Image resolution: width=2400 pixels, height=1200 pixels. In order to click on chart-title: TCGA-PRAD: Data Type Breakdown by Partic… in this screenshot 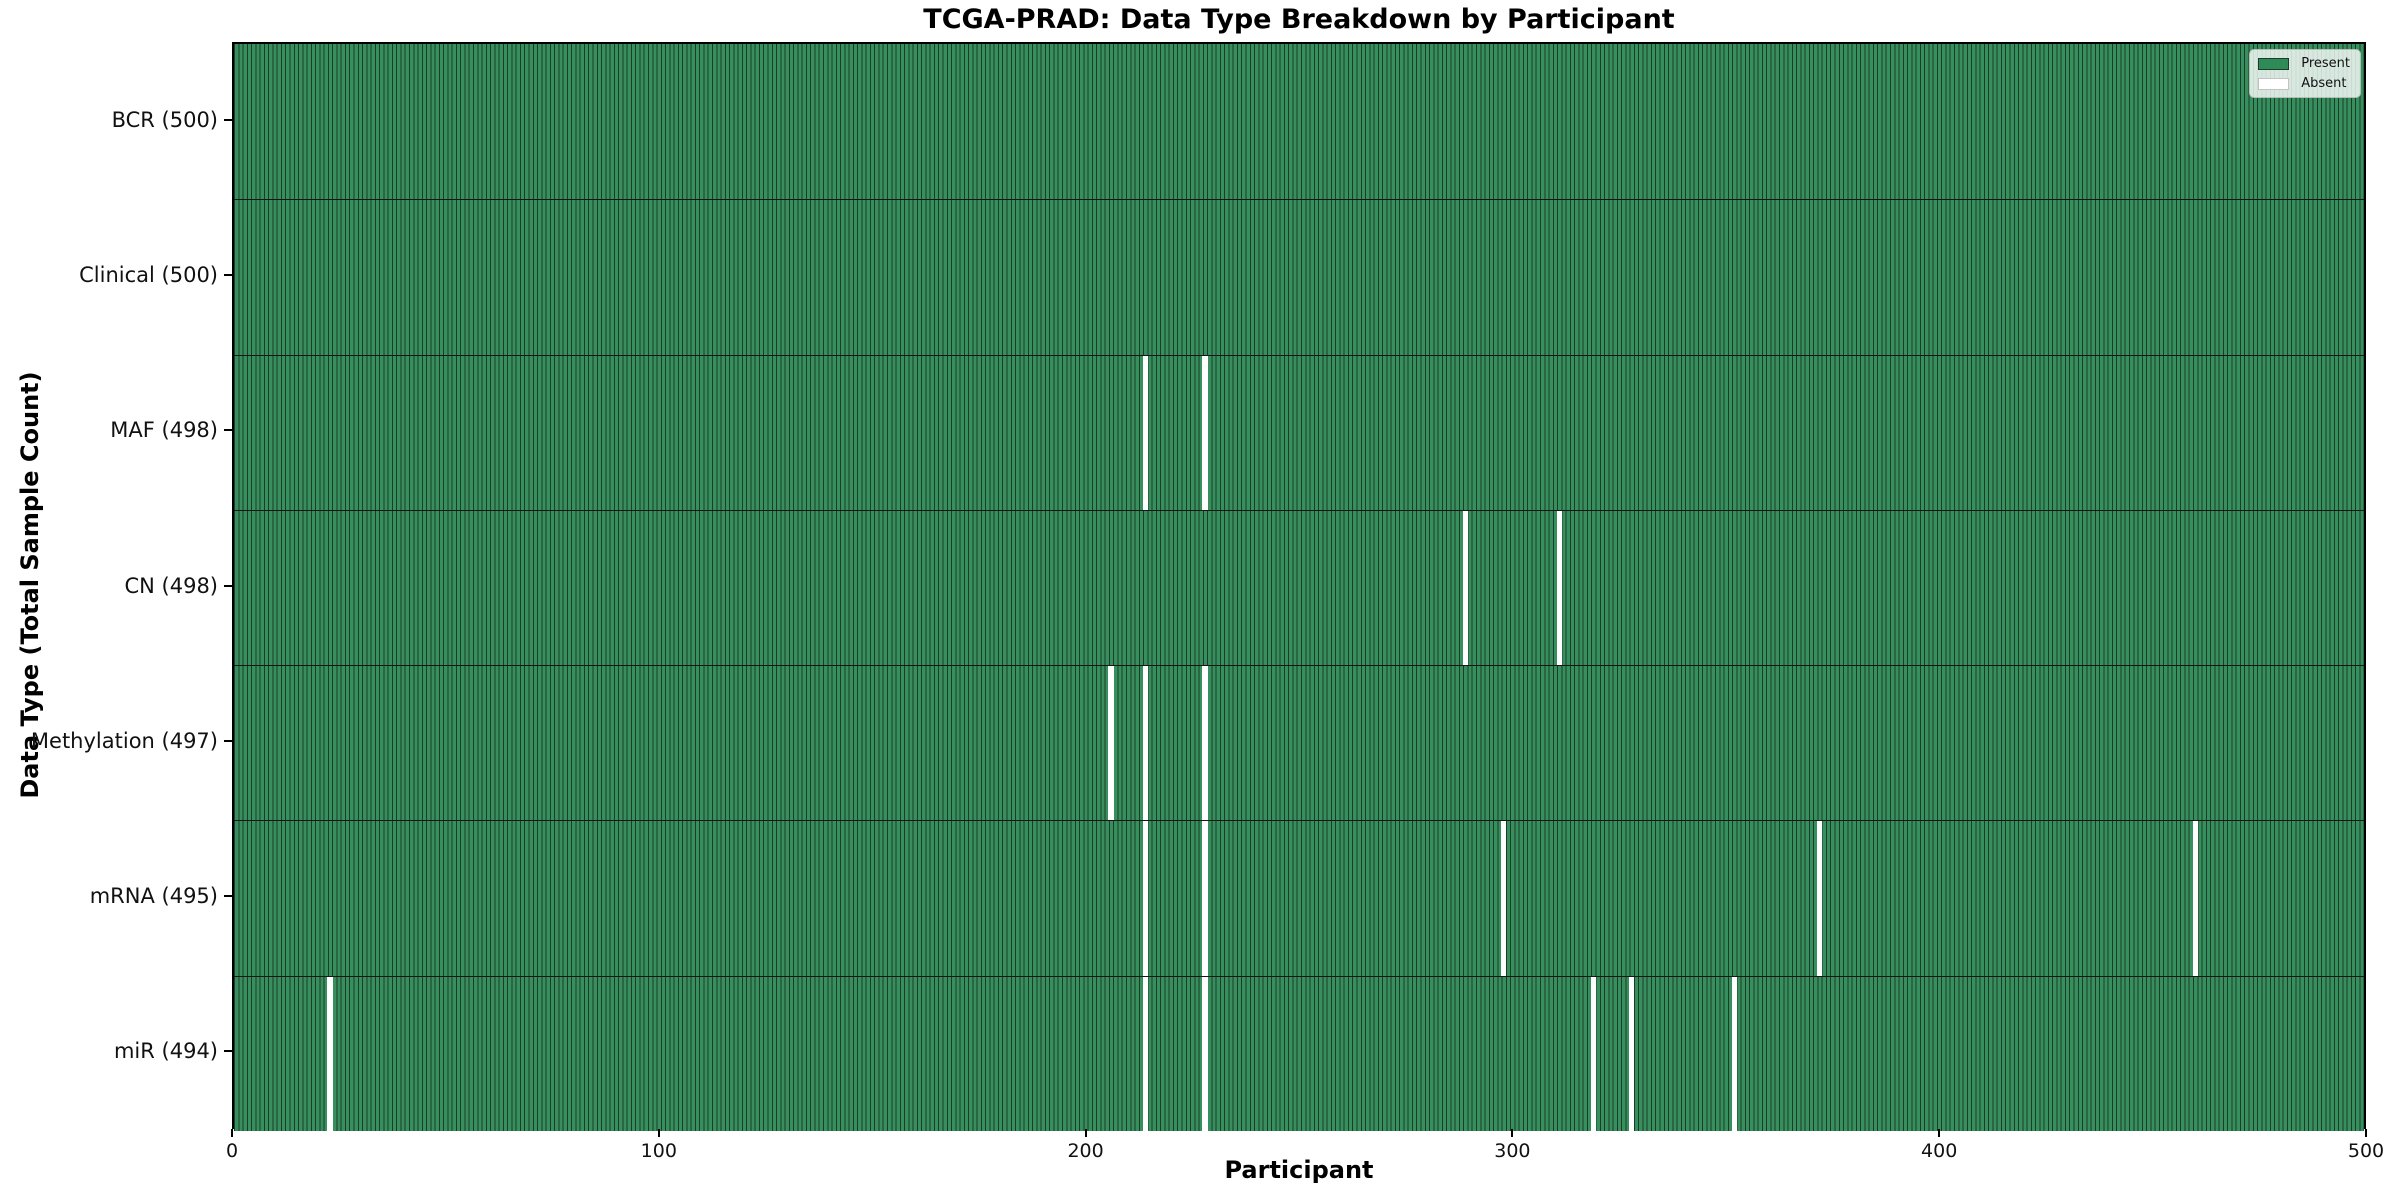, I will do `click(1299, 19)`.